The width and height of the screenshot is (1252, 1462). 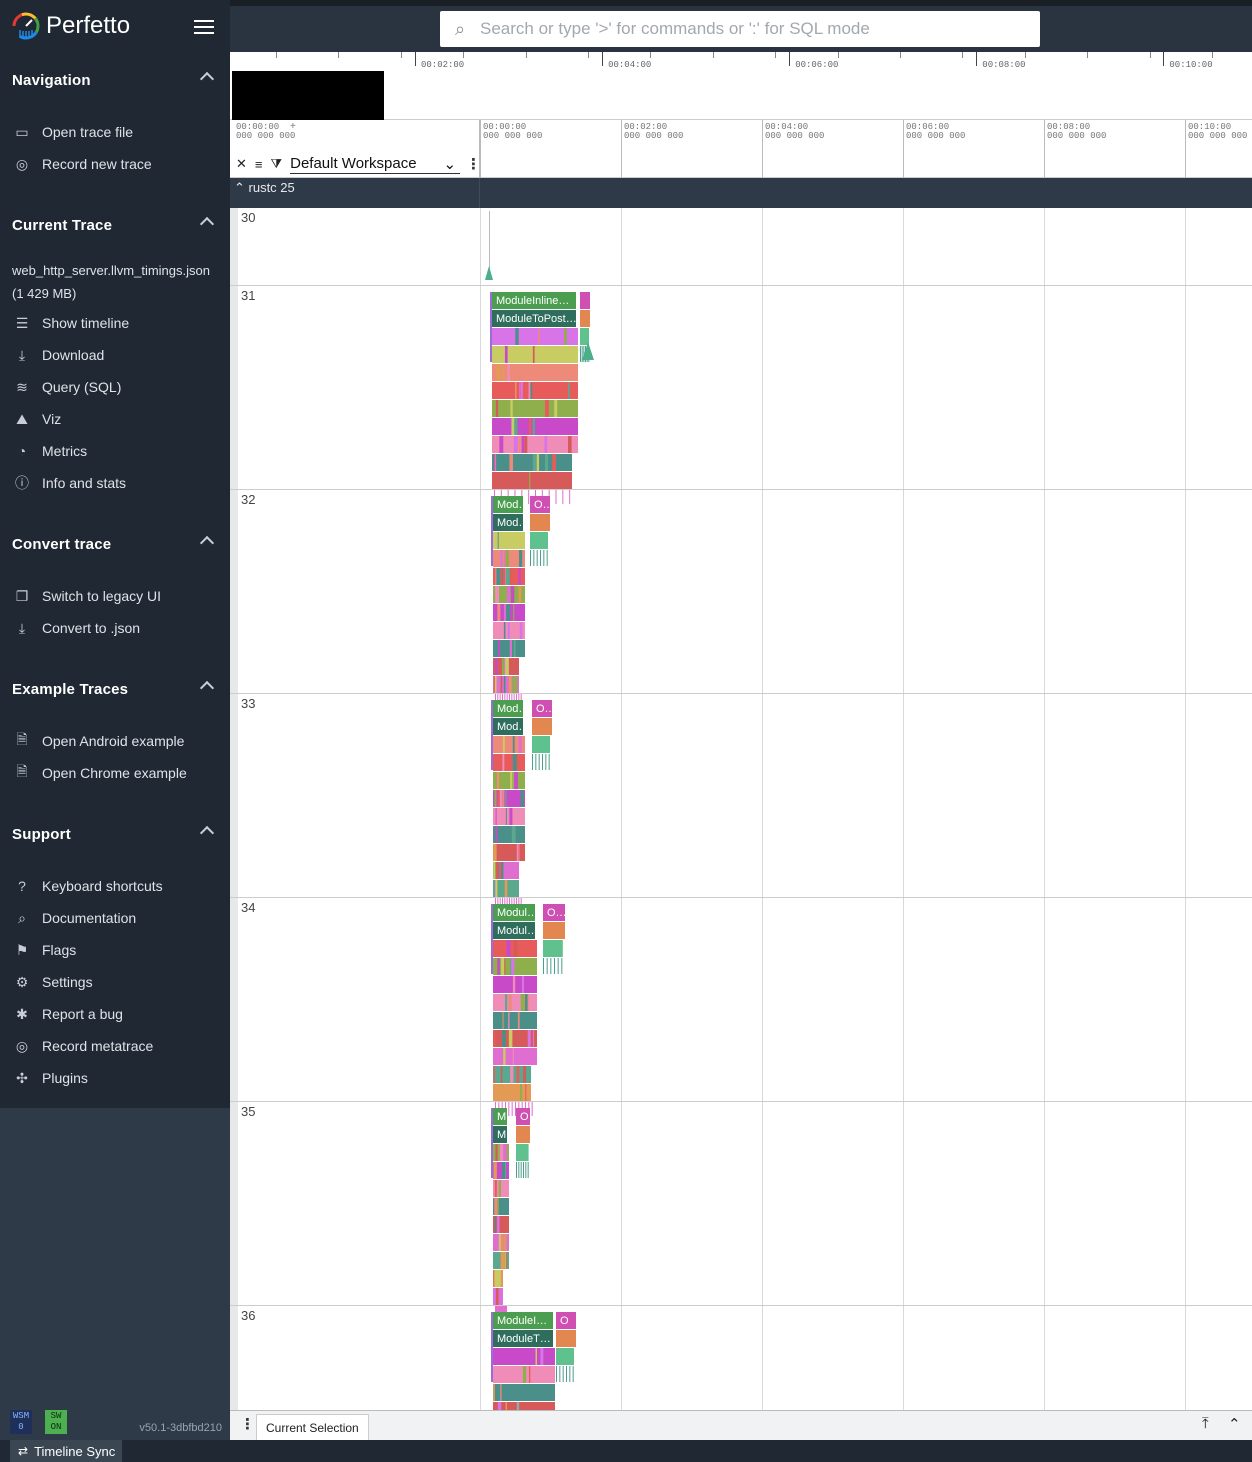 I want to click on slice-tail, so click(x=512, y=1109).